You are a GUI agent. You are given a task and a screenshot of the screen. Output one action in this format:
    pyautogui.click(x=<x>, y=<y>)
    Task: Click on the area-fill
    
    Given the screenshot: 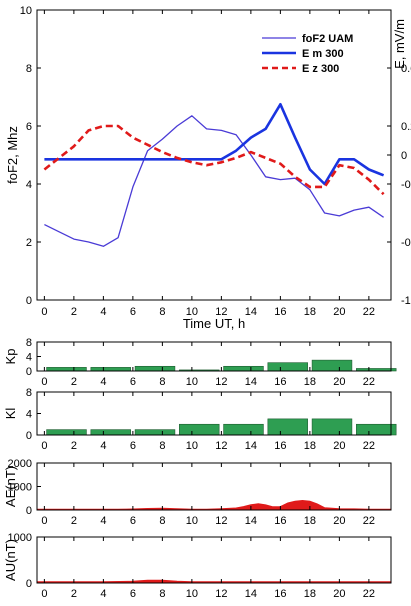 What is the action you would take?
    pyautogui.click(x=214, y=505)
    